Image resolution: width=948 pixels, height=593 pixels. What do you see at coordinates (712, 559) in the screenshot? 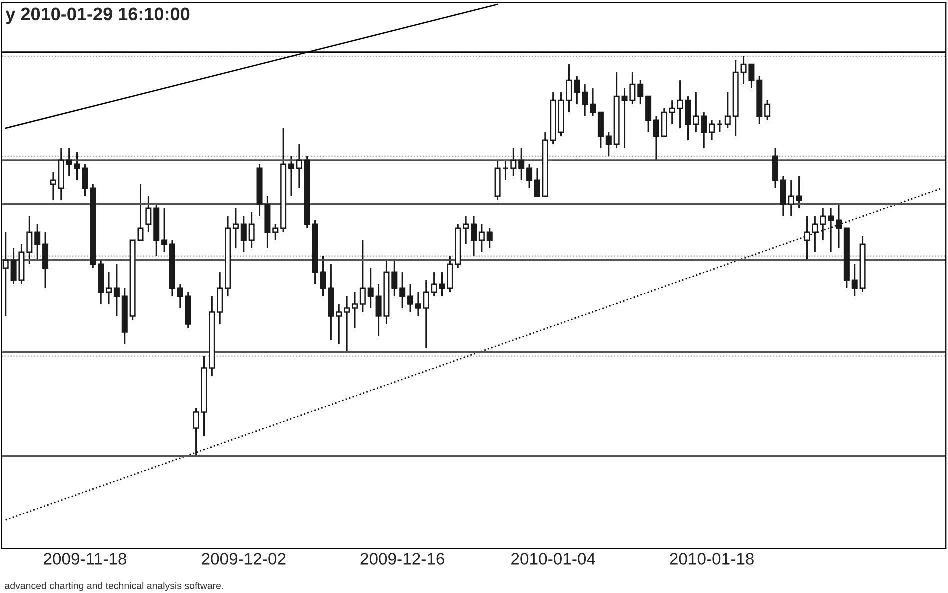
I see `x-tick-label: 2010-01-18` at bounding box center [712, 559].